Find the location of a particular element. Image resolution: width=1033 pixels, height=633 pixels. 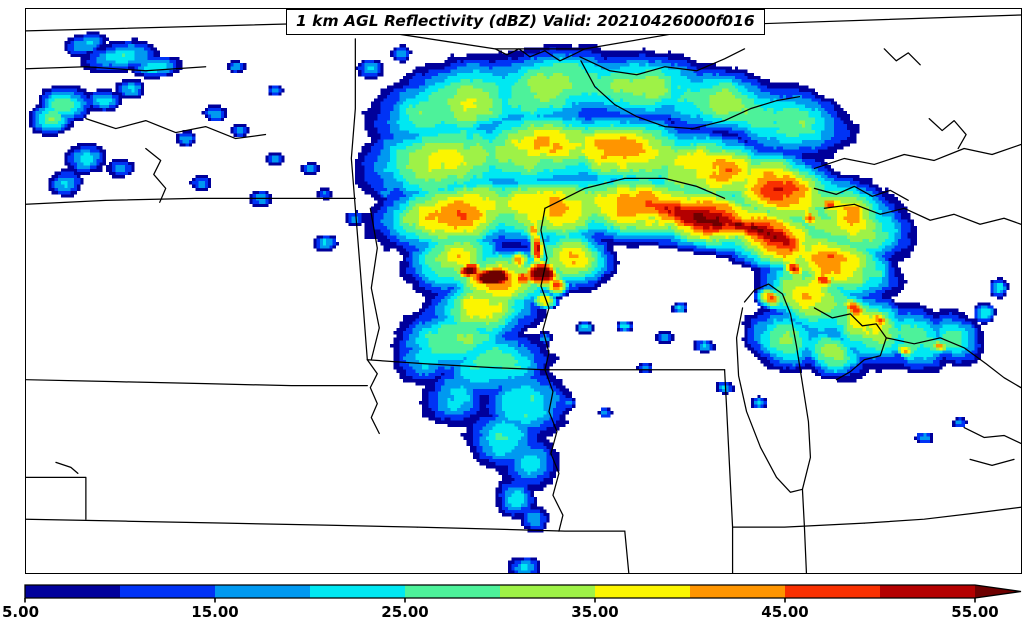

colorbar-tick-label: 15.00 is located at coordinates (214, 612).